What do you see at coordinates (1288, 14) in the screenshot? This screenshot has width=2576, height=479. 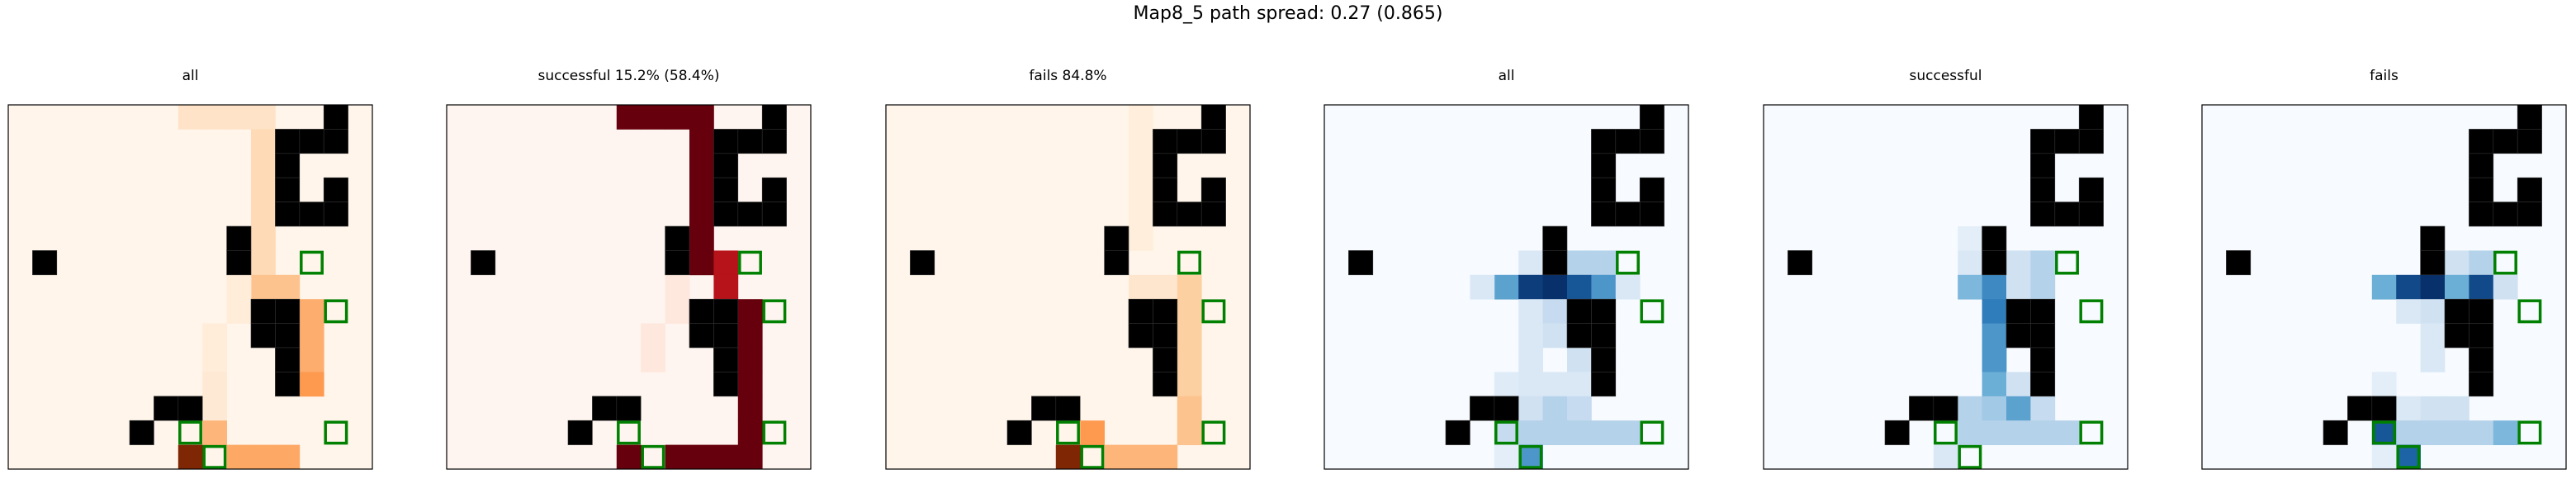 I see `figure-title: Map8_5 path spread: 0.27 (0.865)` at bounding box center [1288, 14].